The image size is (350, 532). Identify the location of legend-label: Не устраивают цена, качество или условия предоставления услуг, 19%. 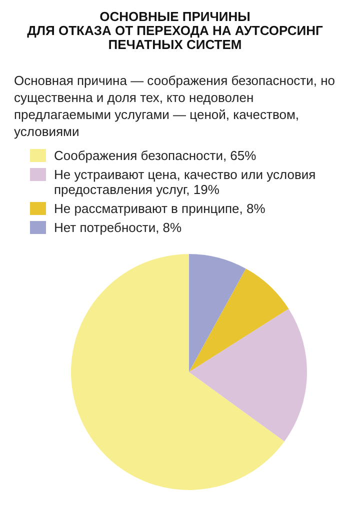
(185, 182).